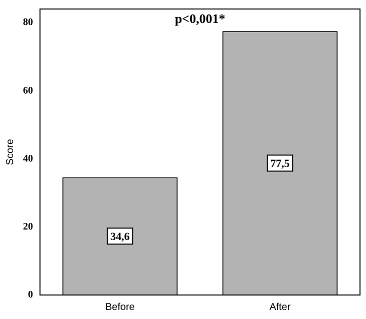 The height and width of the screenshot is (319, 366). Describe the element at coordinates (120, 236) in the screenshot. I see `data-label: 34,6` at that location.